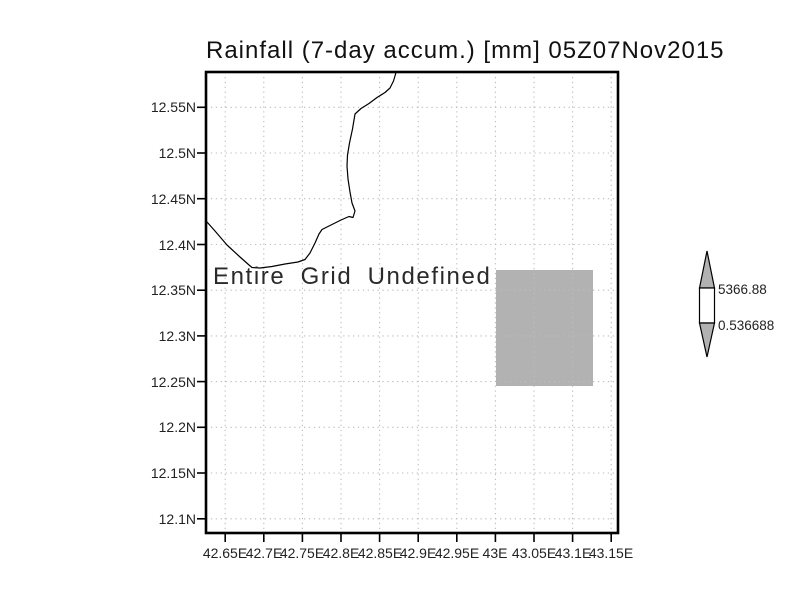  What do you see at coordinates (495, 553) in the screenshot?
I see `x-axis-tick-label: 43E` at bounding box center [495, 553].